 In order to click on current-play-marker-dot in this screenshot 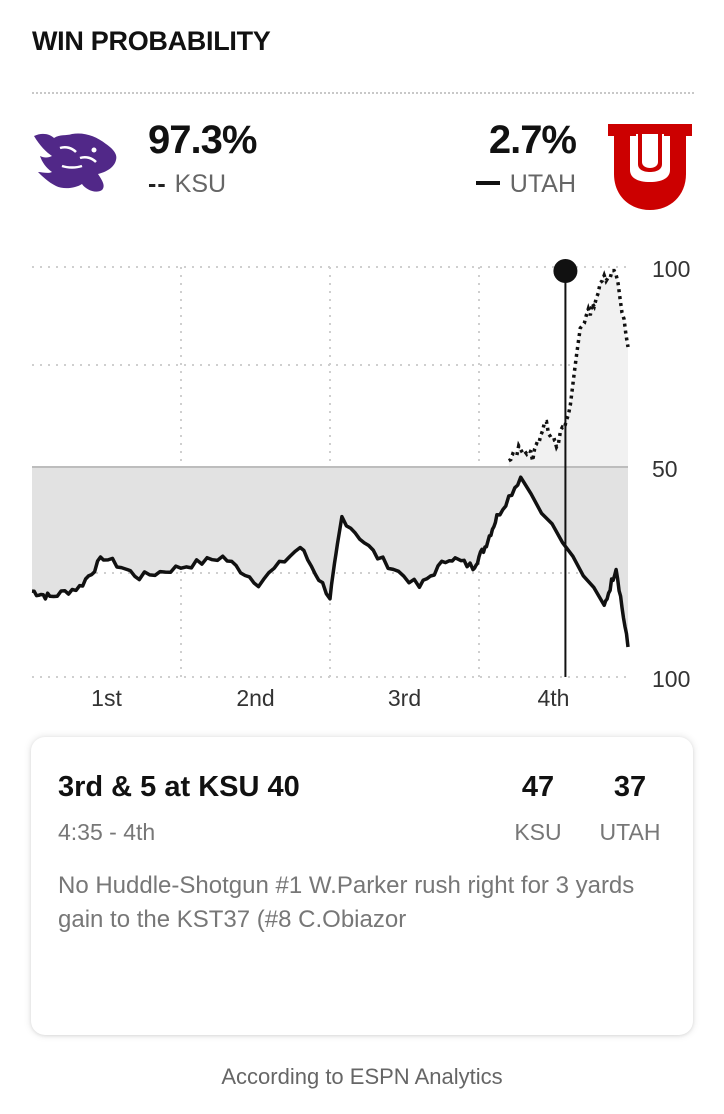, I will do `click(565, 271)`.